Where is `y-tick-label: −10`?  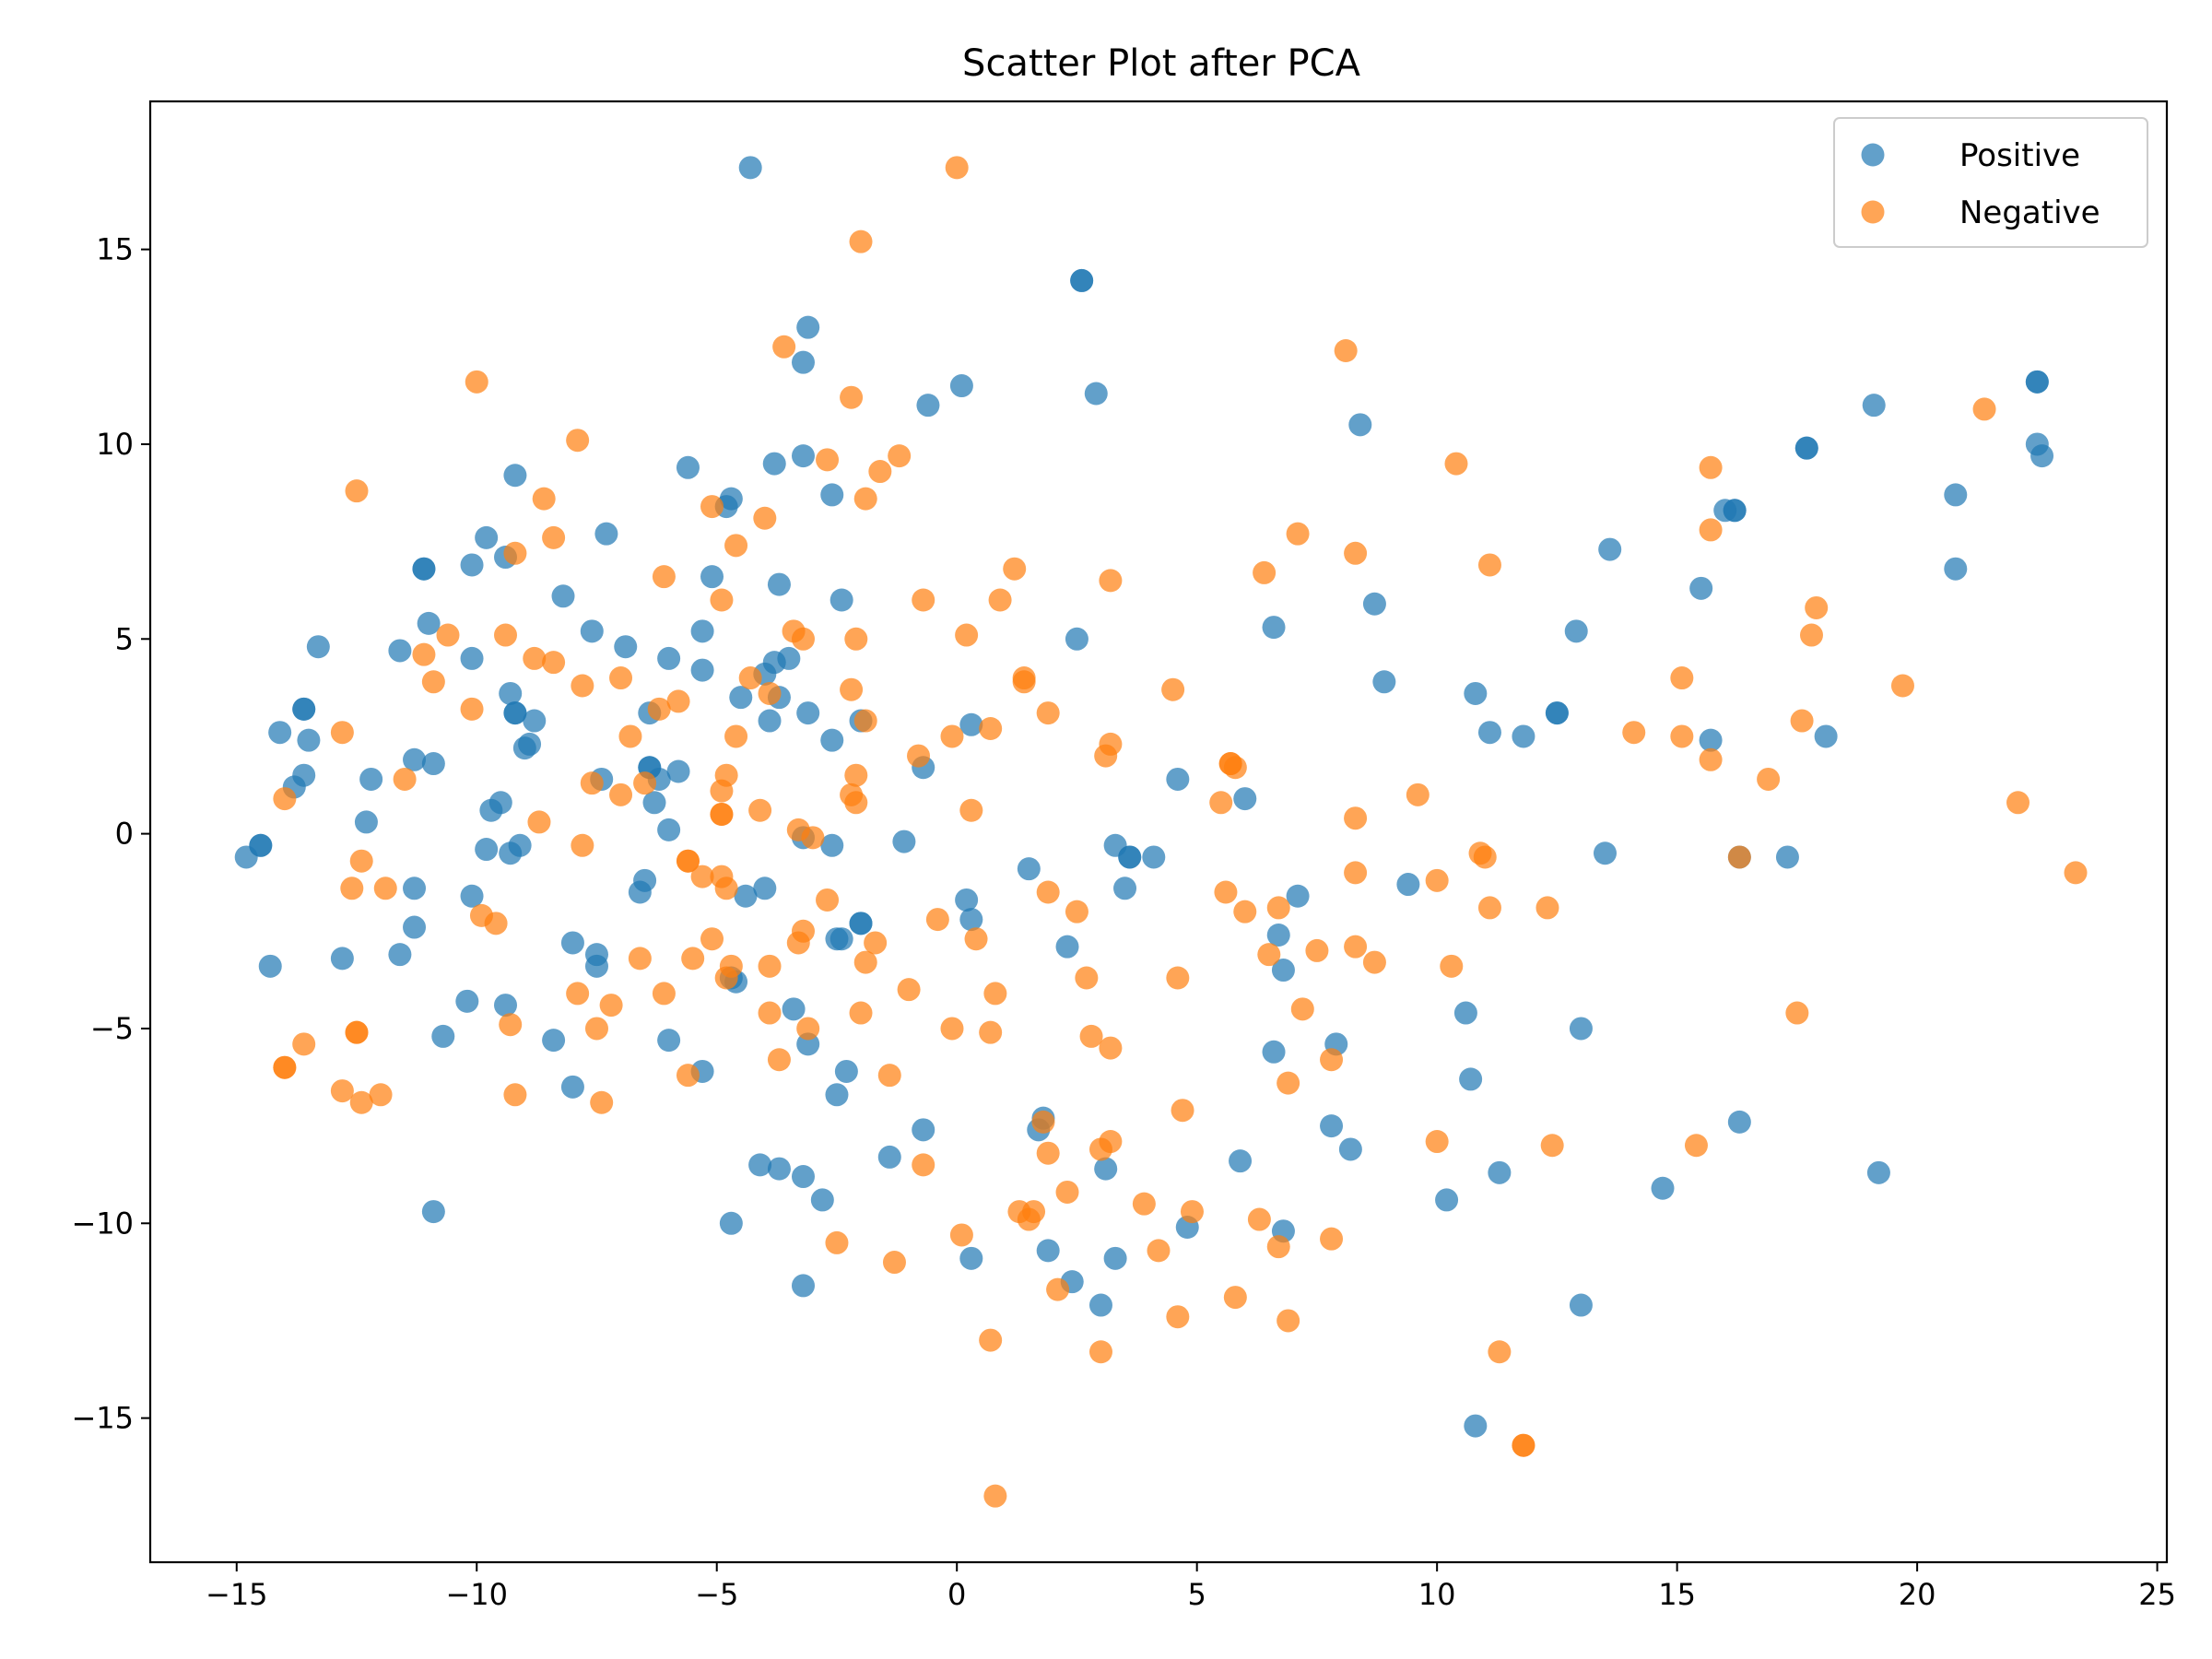 y-tick-label: −10 is located at coordinates (102, 1223).